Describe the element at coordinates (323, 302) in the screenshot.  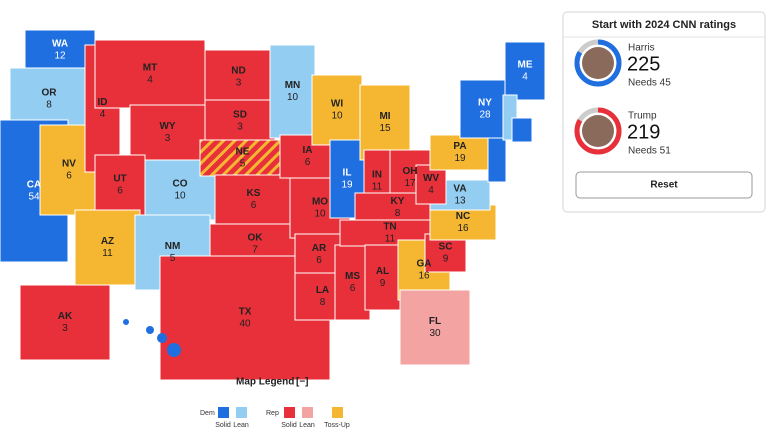
I see `state-votes: 8` at that location.